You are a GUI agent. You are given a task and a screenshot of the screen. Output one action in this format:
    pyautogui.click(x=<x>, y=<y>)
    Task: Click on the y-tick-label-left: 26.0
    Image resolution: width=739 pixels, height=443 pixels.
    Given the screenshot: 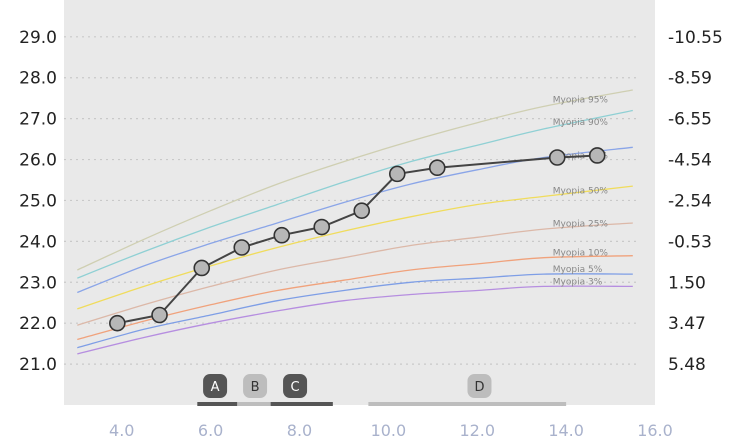 What is the action you would take?
    pyautogui.click(x=38, y=161)
    